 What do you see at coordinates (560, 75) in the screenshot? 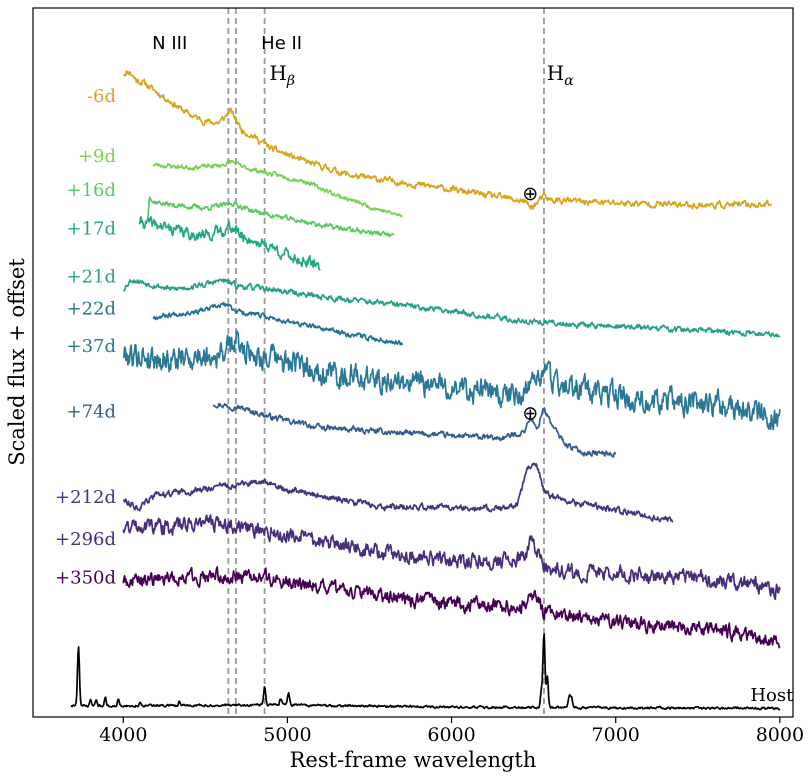
I see `line-label: Hα` at bounding box center [560, 75].